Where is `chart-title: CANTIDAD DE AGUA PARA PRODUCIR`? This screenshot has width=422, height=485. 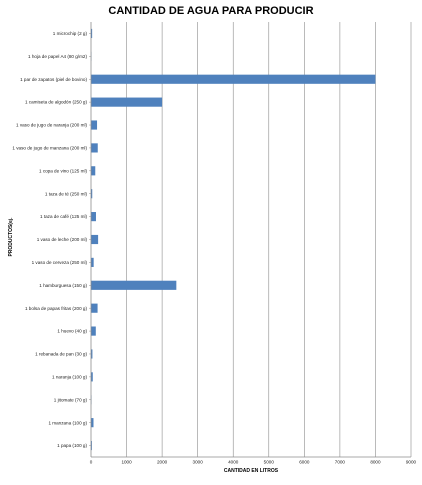 chart-title: CANTIDAD DE AGUA PARA PRODUCIR is located at coordinates (210, 11).